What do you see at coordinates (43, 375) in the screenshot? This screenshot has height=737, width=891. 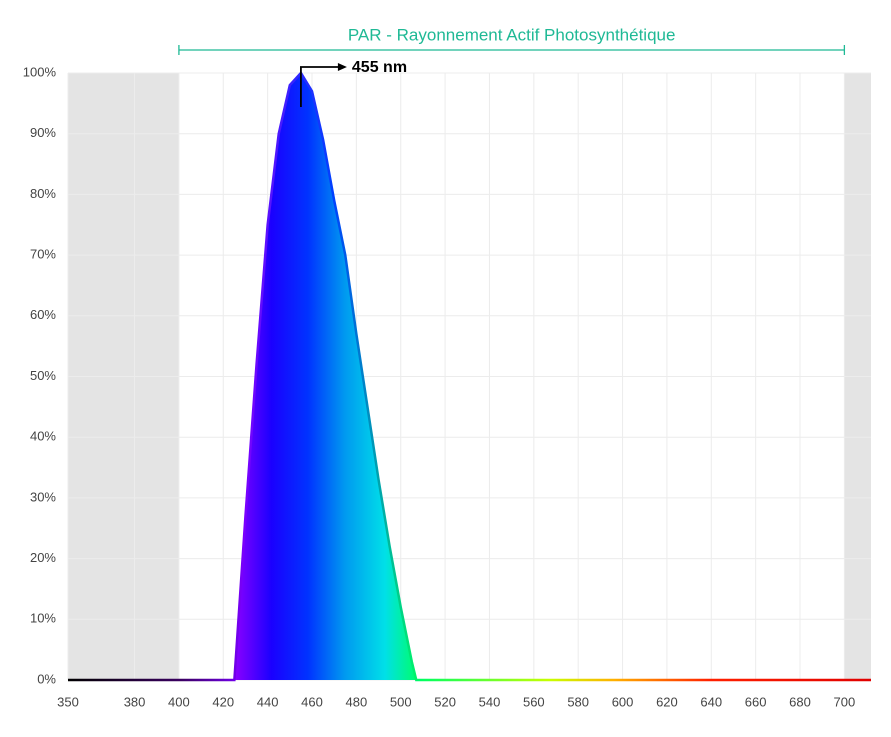 I see `y-tick-label: 50%` at bounding box center [43, 375].